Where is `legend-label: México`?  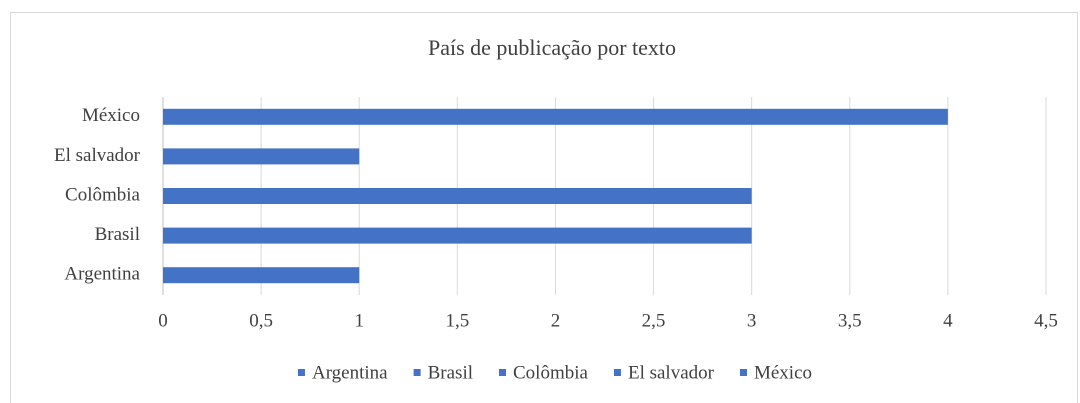 legend-label: México is located at coordinates (783, 372).